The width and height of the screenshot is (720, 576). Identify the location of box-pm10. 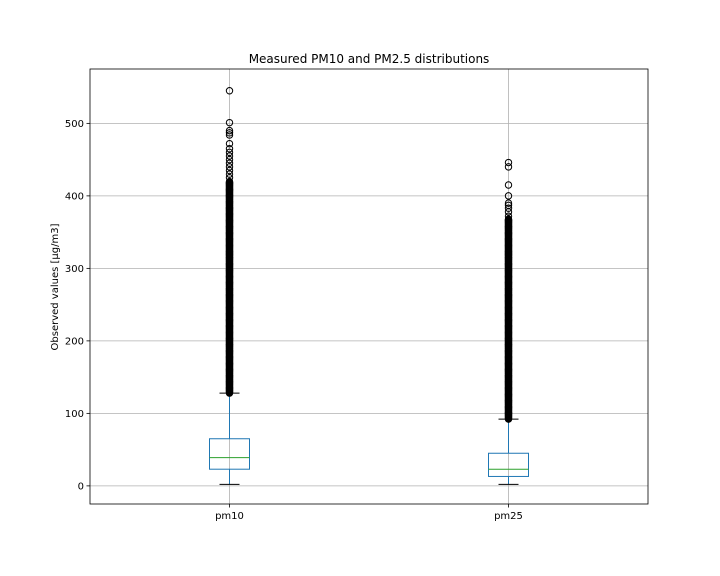
(229, 286).